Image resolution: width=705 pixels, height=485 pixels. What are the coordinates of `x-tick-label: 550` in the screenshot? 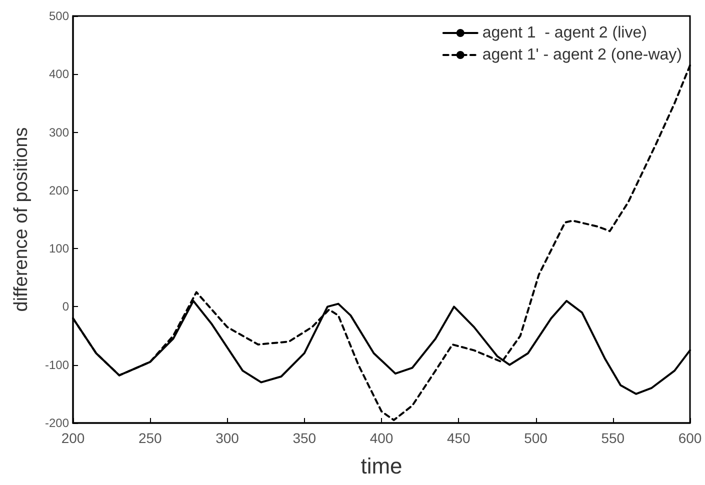 It's located at (613, 438).